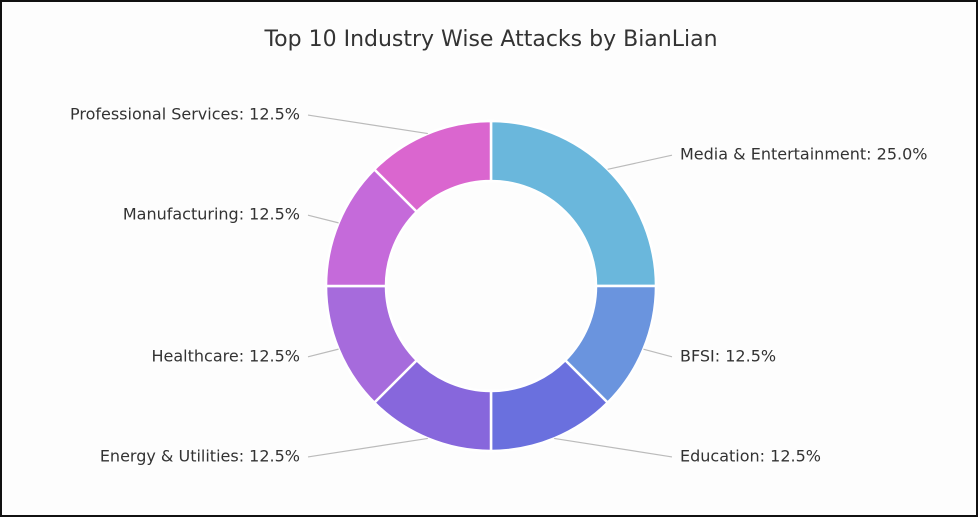 The image size is (978, 517). What do you see at coordinates (185, 114) in the screenshot?
I see `data-label: Professional Services: 12.5%` at bounding box center [185, 114].